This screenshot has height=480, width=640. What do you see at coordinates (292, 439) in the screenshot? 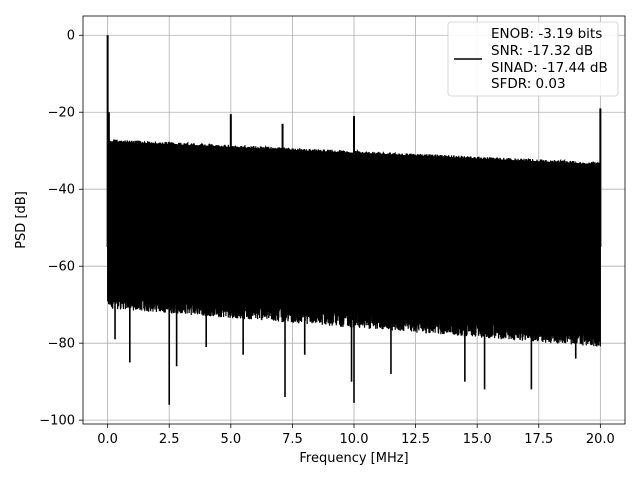
I see `x-tick-label: 7.5` at bounding box center [292, 439].